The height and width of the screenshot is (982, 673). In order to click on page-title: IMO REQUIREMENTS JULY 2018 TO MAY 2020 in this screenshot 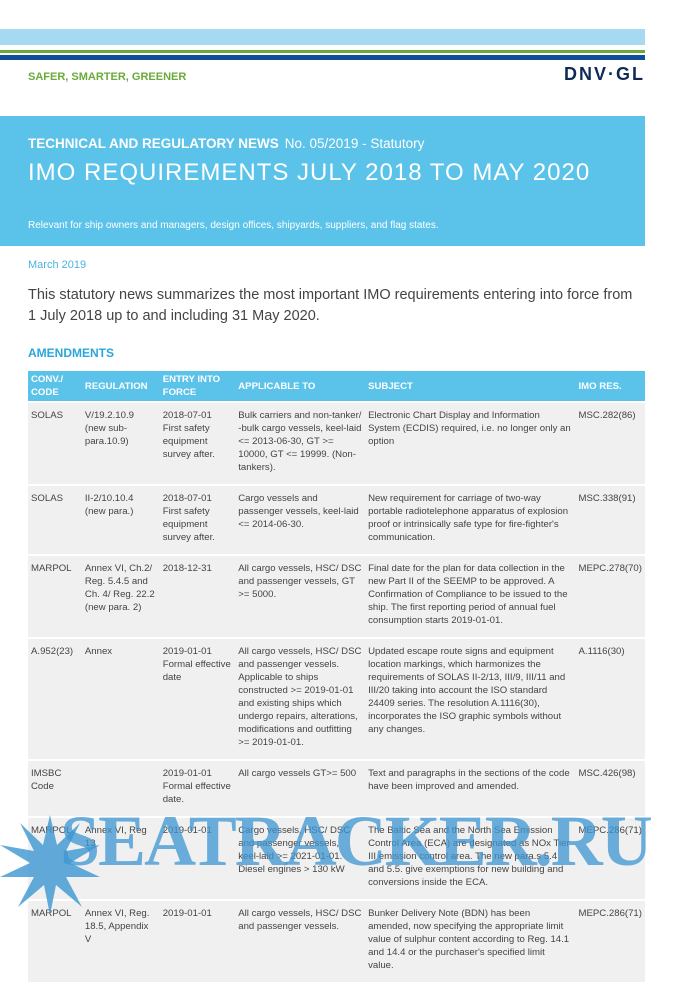, I will do `click(309, 172)`.